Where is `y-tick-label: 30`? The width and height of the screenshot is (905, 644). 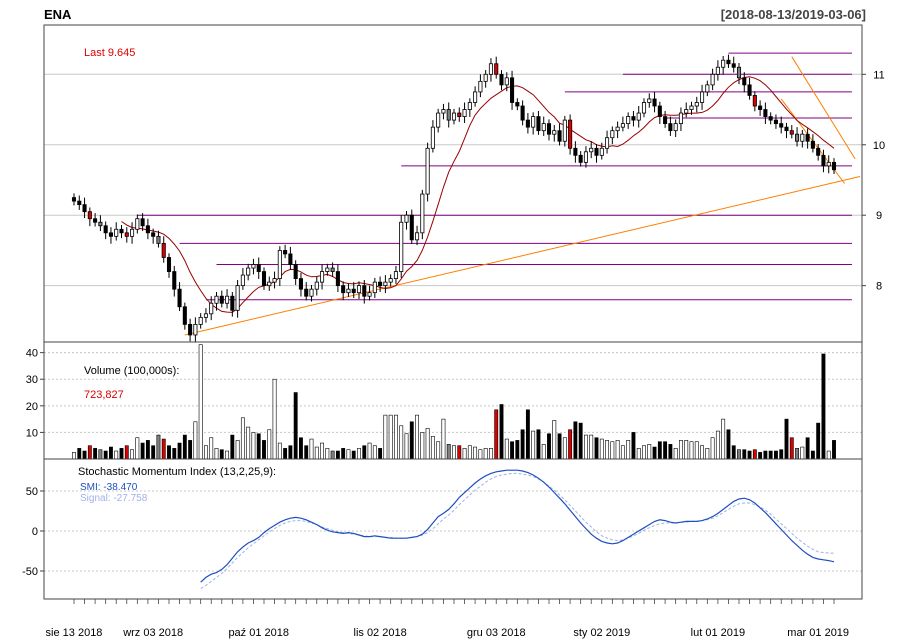
y-tick-label: 30 is located at coordinates (32, 380).